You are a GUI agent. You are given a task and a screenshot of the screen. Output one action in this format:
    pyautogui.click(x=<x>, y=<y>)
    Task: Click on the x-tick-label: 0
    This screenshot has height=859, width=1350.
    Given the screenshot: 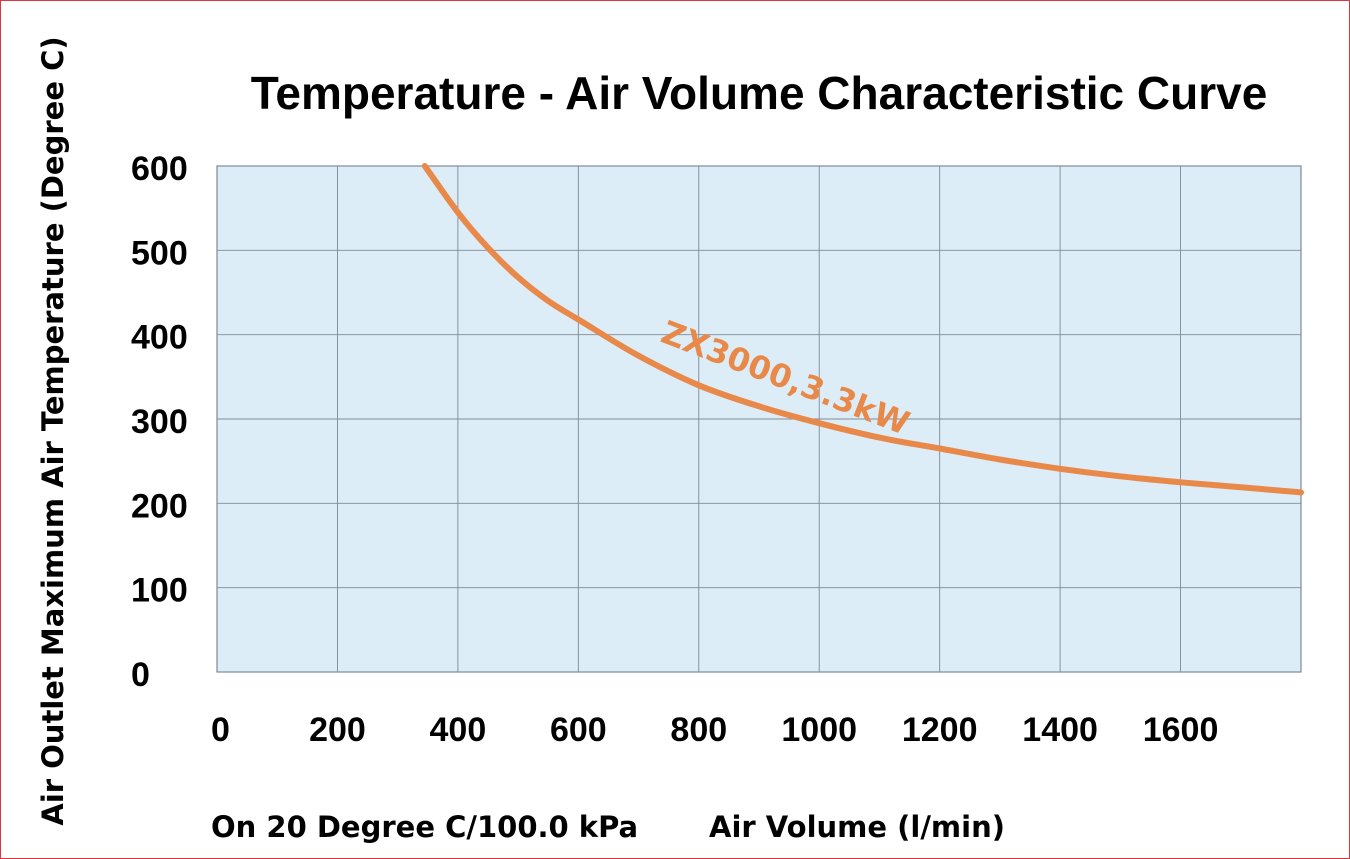 What is the action you would take?
    pyautogui.click(x=220, y=730)
    